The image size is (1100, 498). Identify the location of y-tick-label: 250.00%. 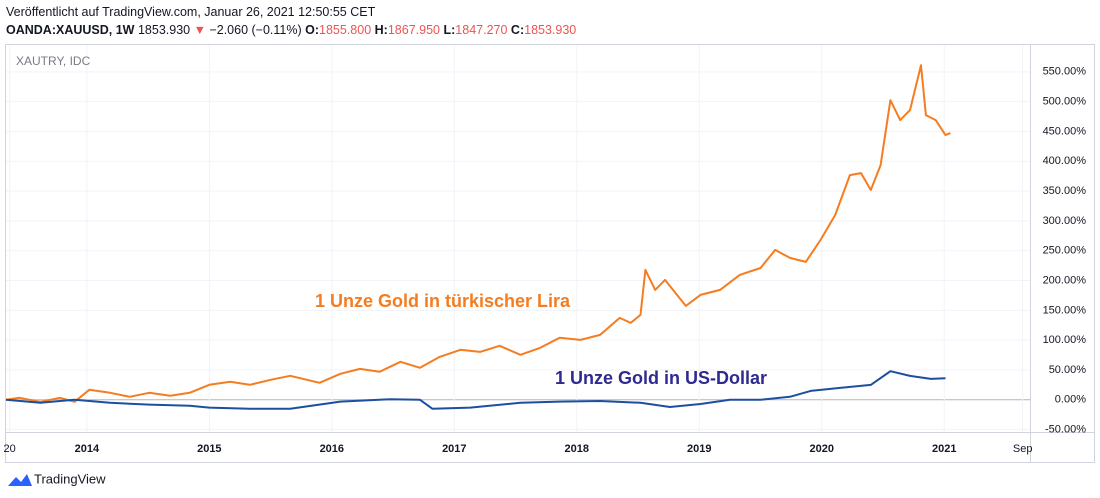
(1065, 251).